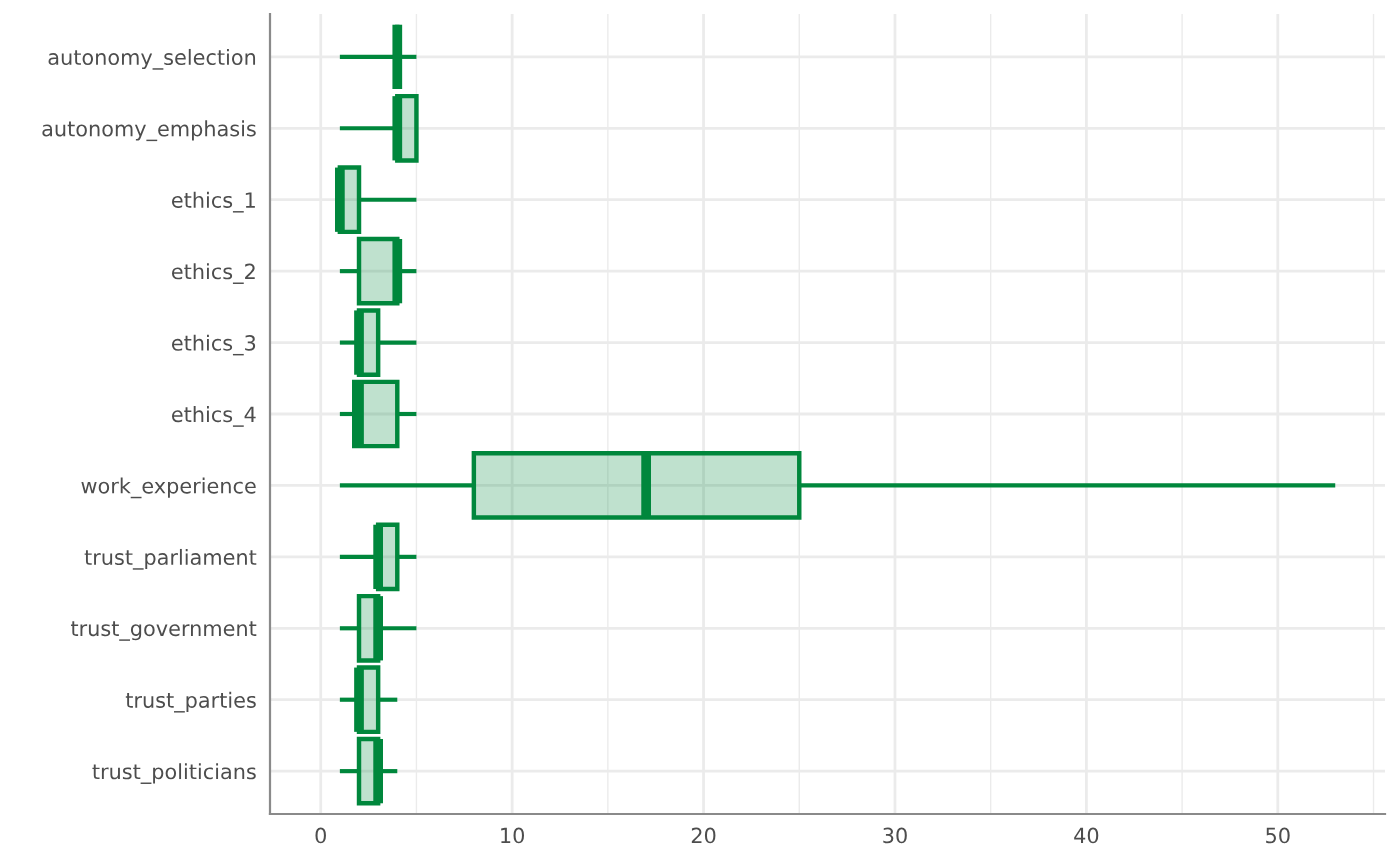 This screenshot has width=1400, height=865. What do you see at coordinates (163, 631) in the screenshot?
I see `y-tick-label: trust_government` at bounding box center [163, 631].